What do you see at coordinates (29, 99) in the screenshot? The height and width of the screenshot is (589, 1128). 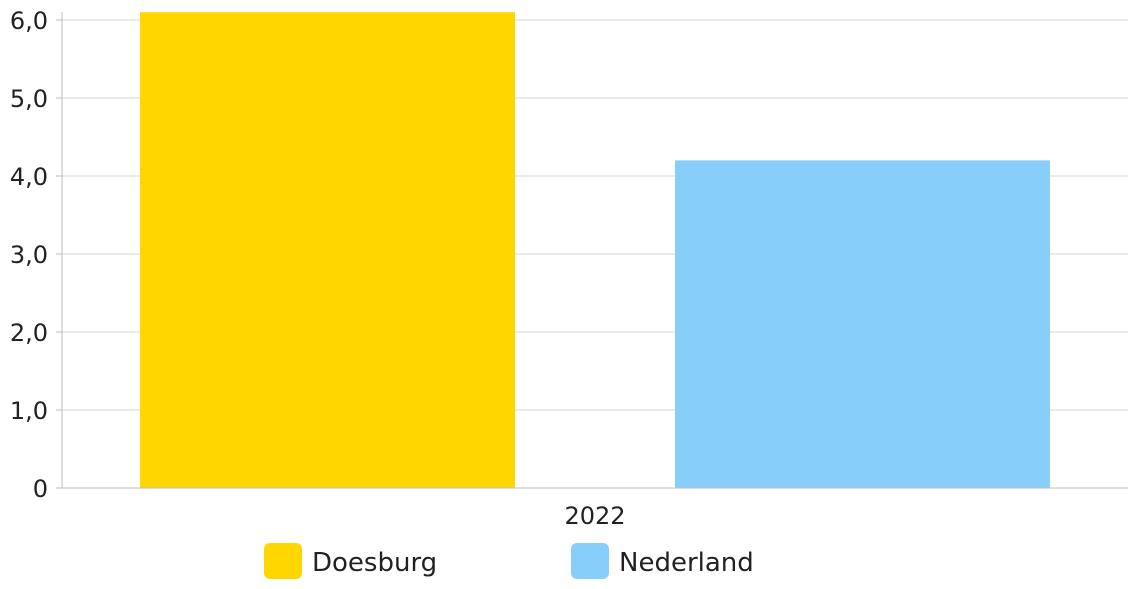 I see `y-tick-label: 5,0` at bounding box center [29, 99].